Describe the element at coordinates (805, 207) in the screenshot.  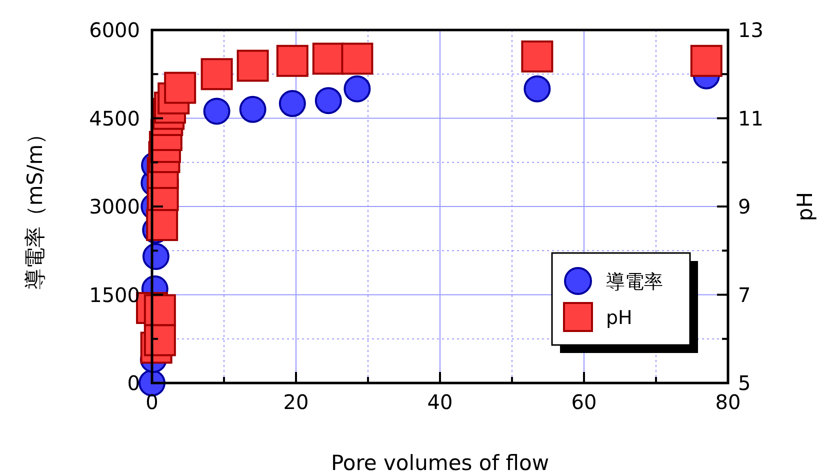
I see `y2-axis-title: pH` at that location.